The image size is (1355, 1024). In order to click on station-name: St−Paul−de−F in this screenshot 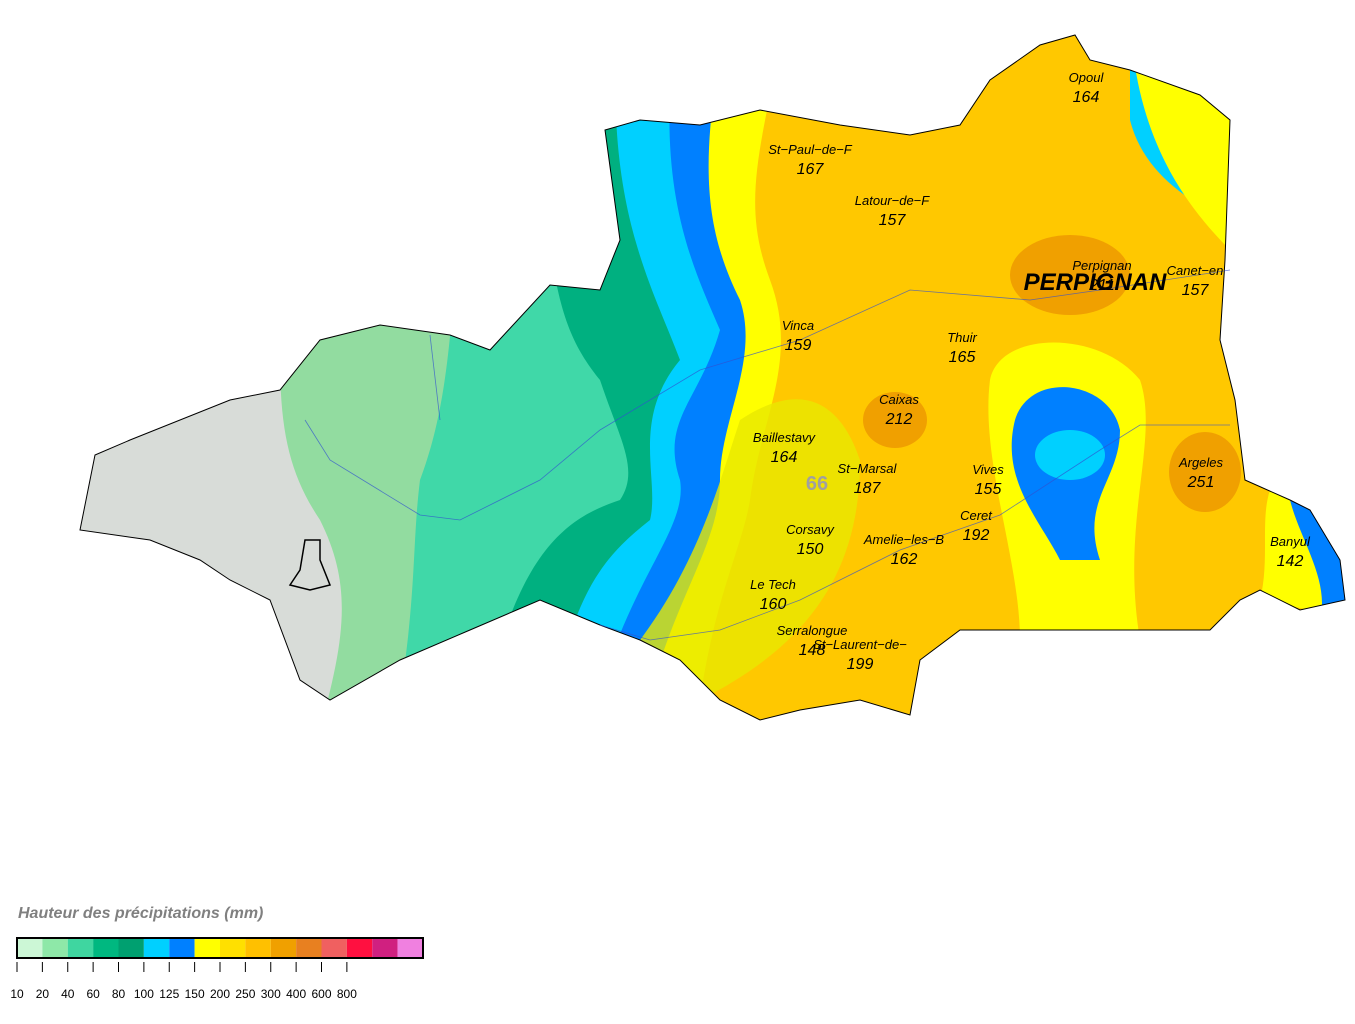, I will do `click(810, 149)`.